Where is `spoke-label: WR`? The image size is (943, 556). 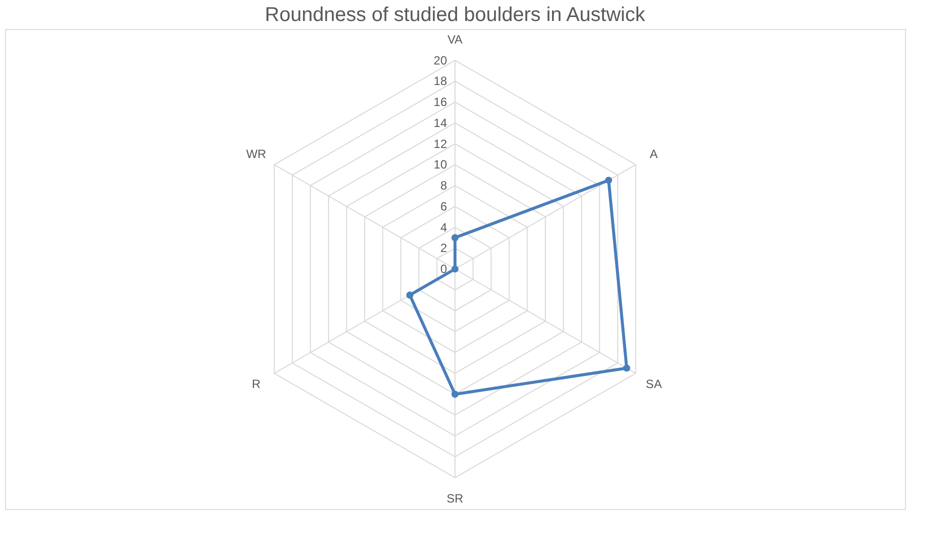 spoke-label: WR is located at coordinates (256, 154).